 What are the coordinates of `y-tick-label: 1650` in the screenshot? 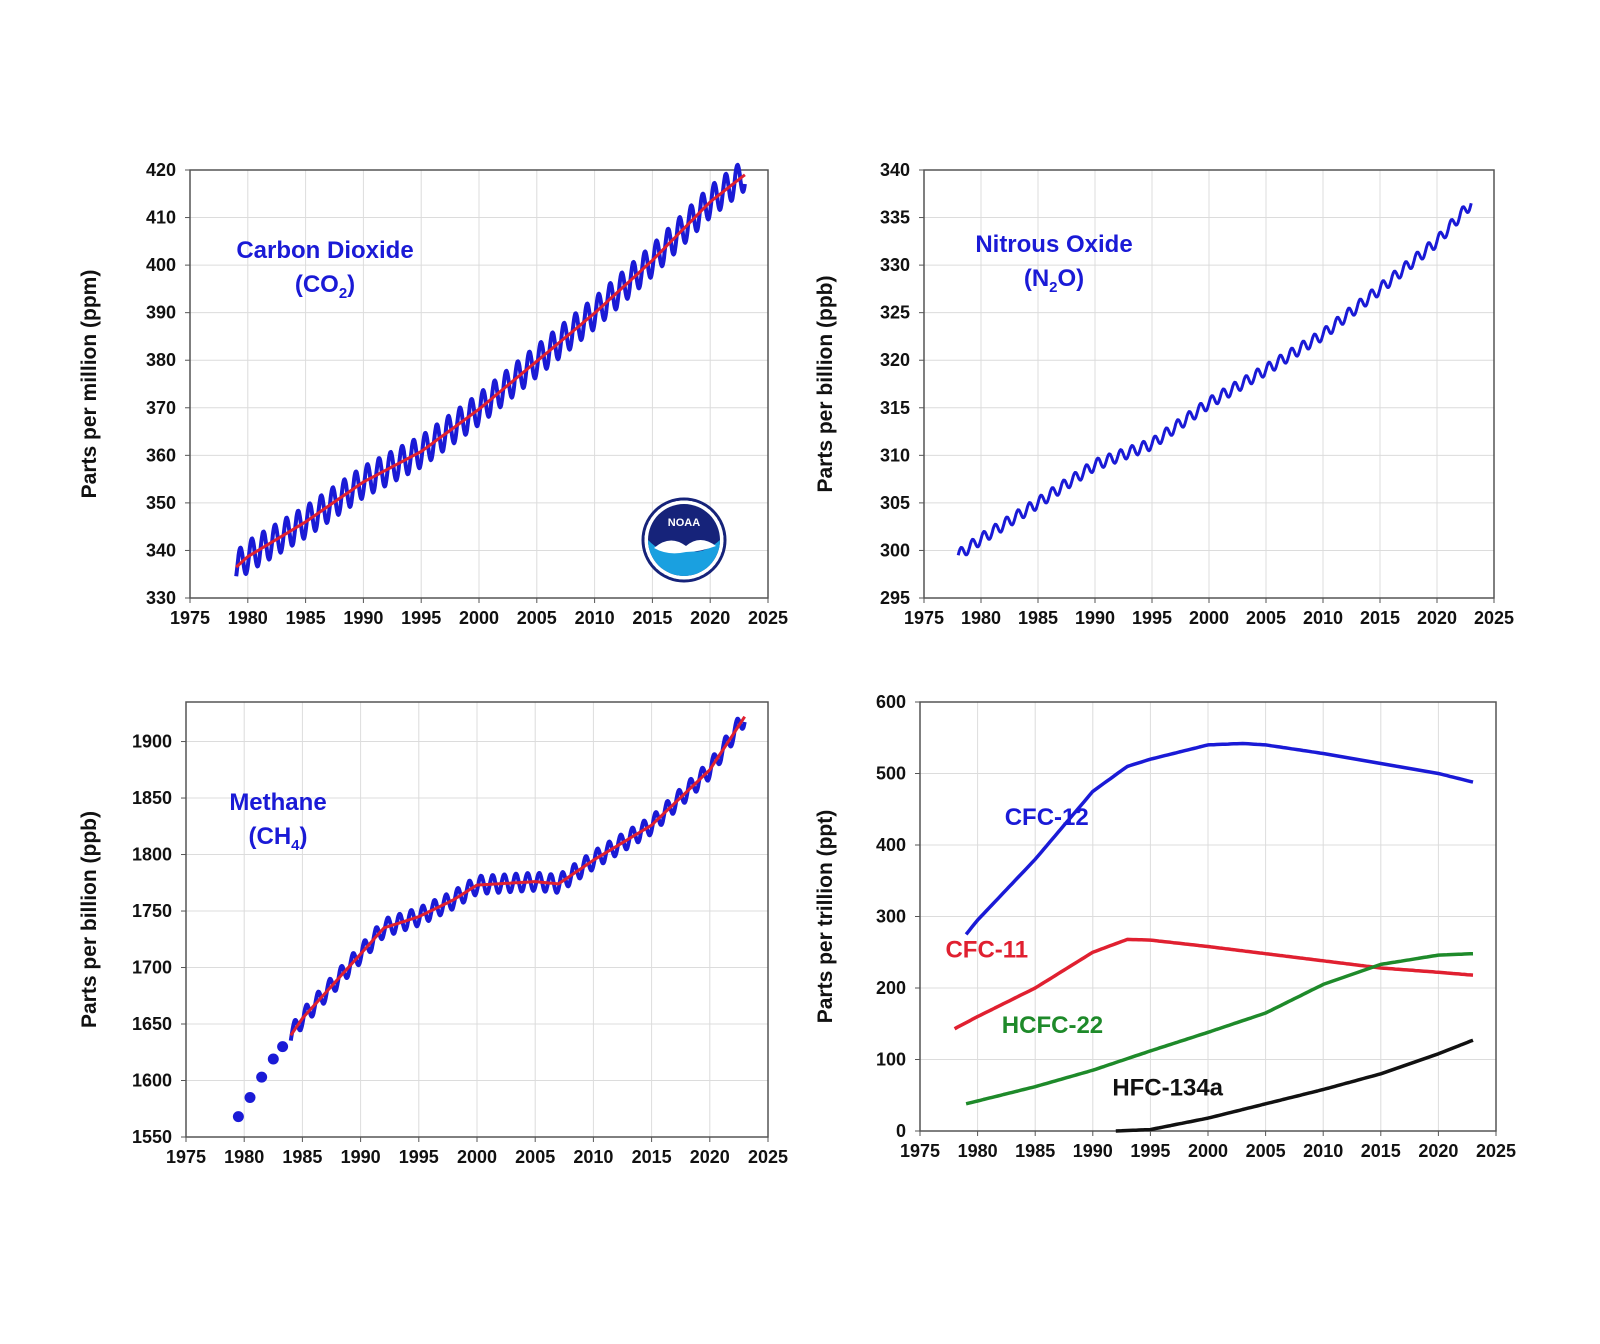 It's located at (152, 1024).